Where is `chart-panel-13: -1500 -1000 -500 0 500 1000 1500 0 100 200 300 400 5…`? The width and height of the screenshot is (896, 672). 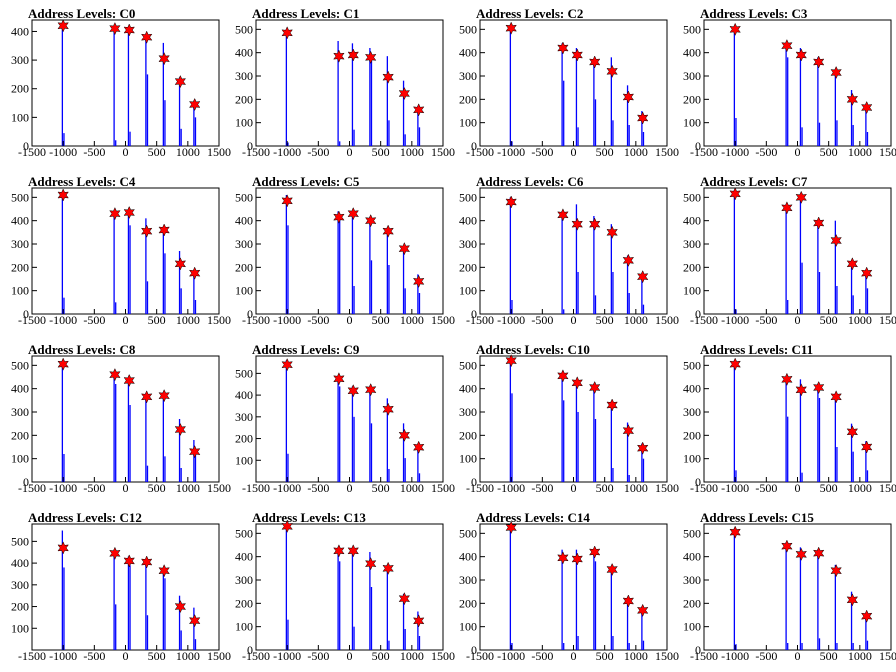 chart-panel-13: -1500 -1000 -500 0 500 1000 1500 0 100 200 300 400 5… is located at coordinates (339, 588).